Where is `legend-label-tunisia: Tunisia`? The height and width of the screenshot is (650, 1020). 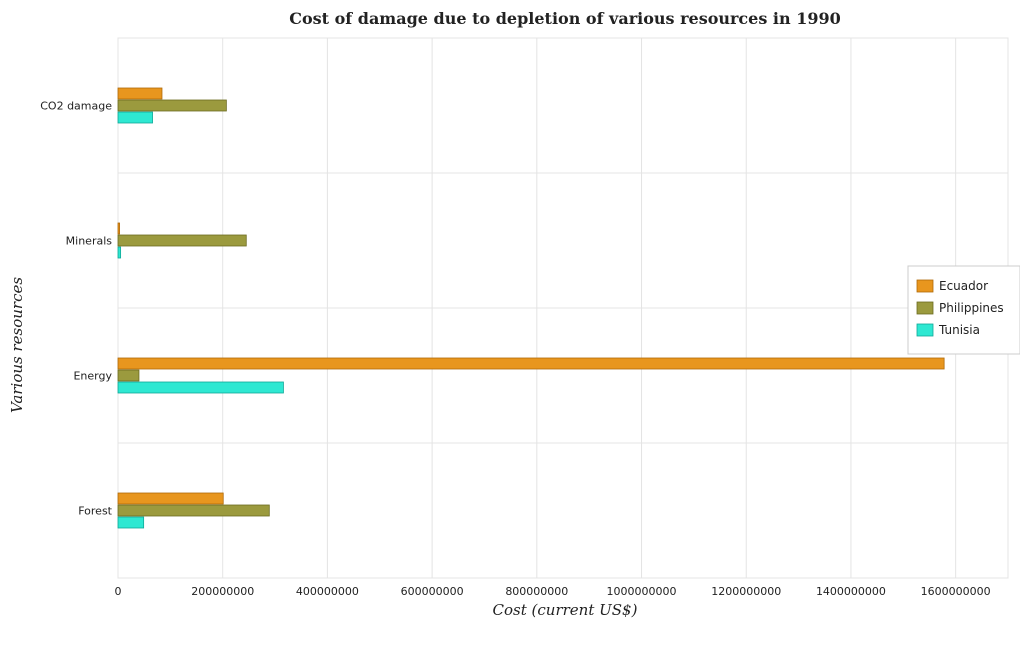 legend-label-tunisia: Tunisia is located at coordinates (959, 330).